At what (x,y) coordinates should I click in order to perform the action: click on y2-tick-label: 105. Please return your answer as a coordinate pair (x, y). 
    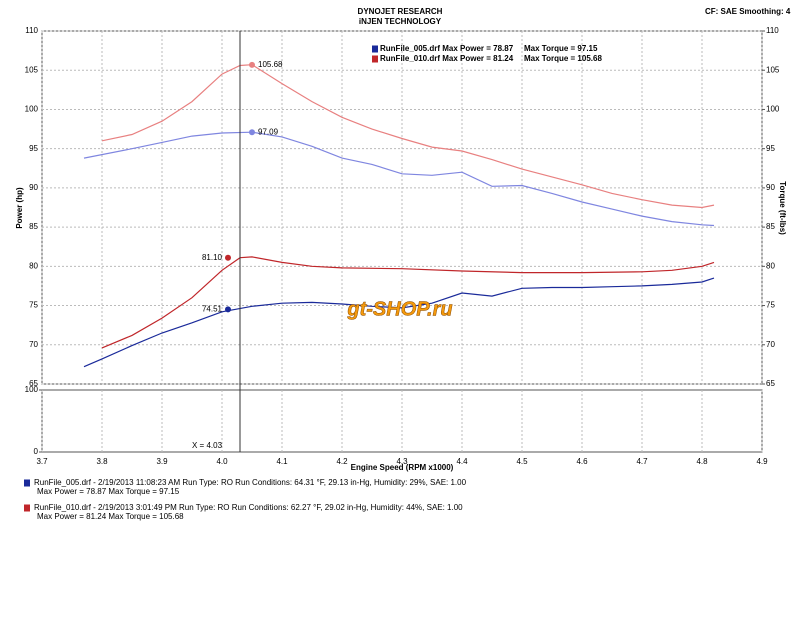
    Looking at the image, I should click on (773, 69).